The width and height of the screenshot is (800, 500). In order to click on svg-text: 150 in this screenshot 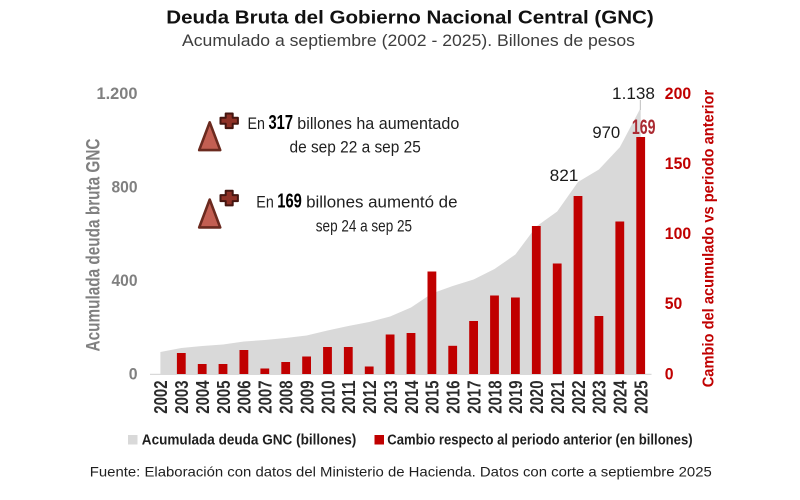, I will do `click(678, 164)`.